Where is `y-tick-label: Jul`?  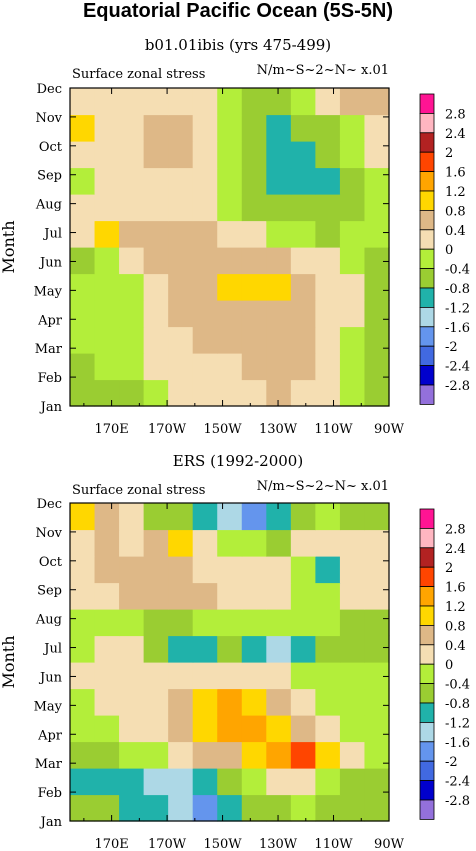
y-tick-label: Jul is located at coordinates (52, 234).